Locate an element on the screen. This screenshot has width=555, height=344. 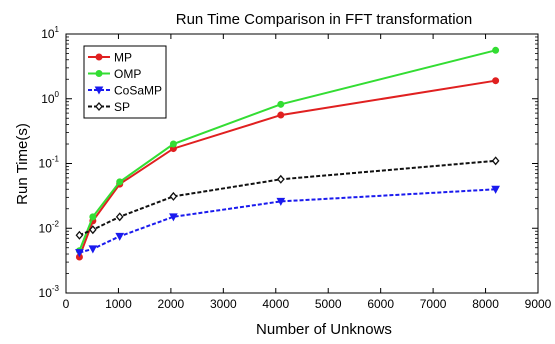
x-tick-label: 2000 is located at coordinates (171, 304).